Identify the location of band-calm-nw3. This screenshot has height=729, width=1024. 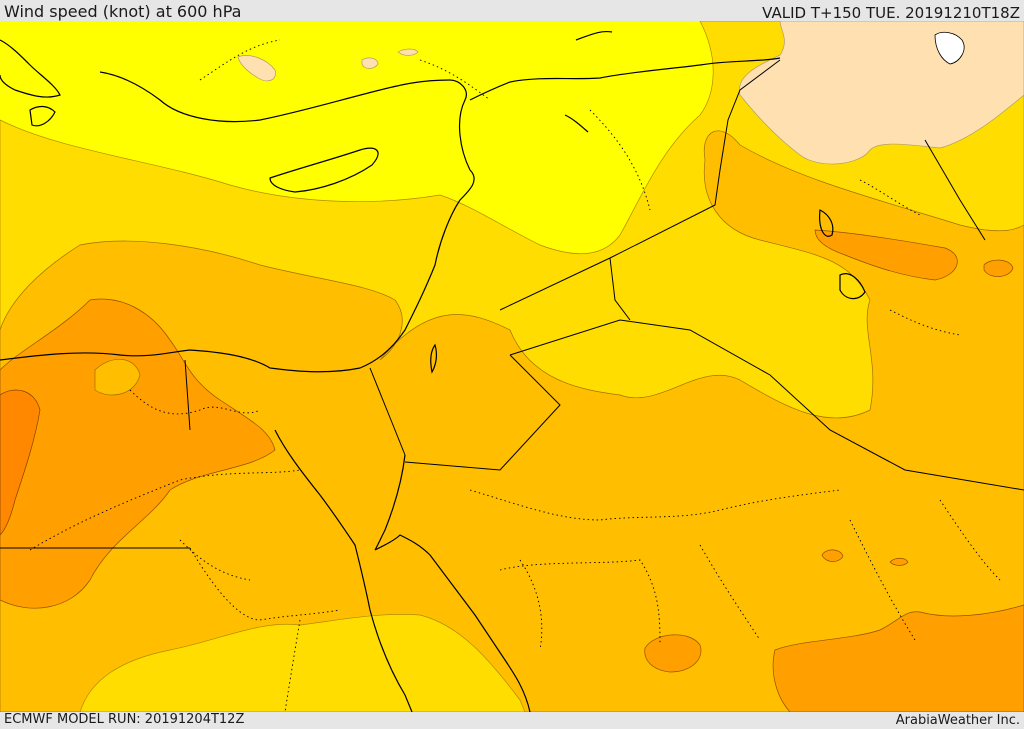
(370, 63).